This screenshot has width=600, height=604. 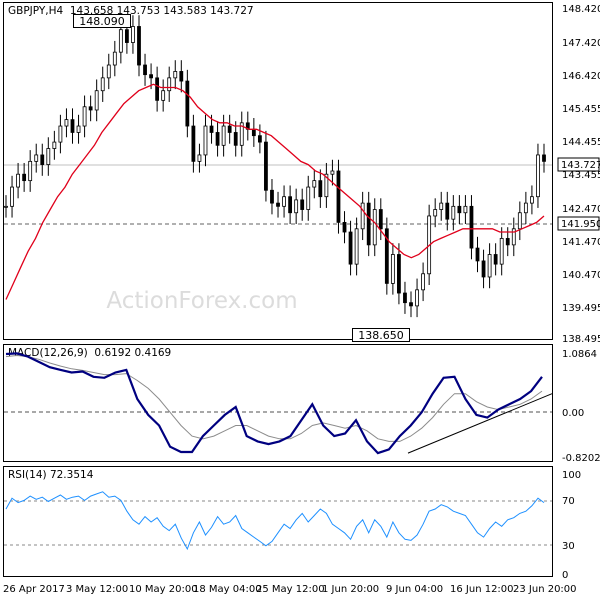 I want to click on time-tick: 10 May 20:00, so click(x=163, y=589).